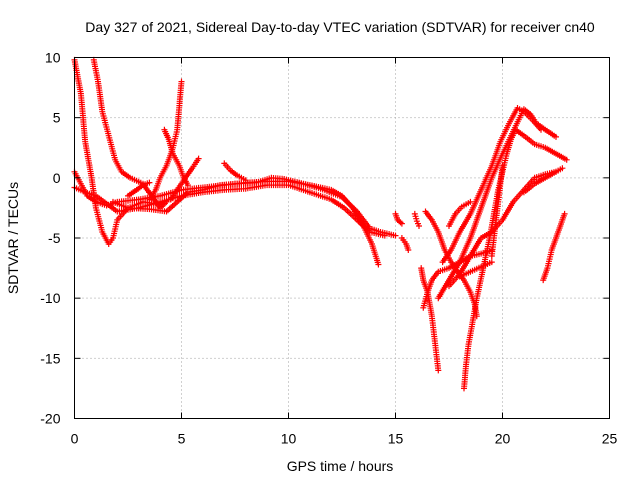 This screenshot has height=480, width=640. What do you see at coordinates (53, 58) in the screenshot?
I see `y-tick-label: 10` at bounding box center [53, 58].